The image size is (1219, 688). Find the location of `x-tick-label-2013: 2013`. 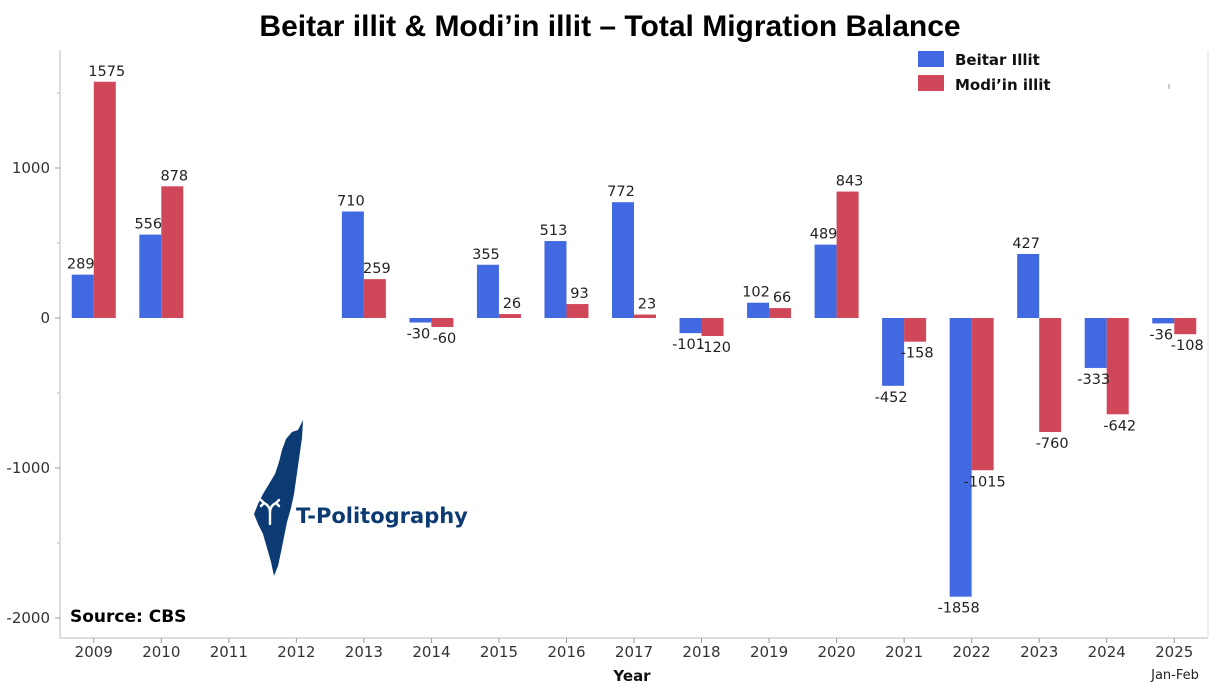

x-tick-label-2013: 2013 is located at coordinates (364, 652).